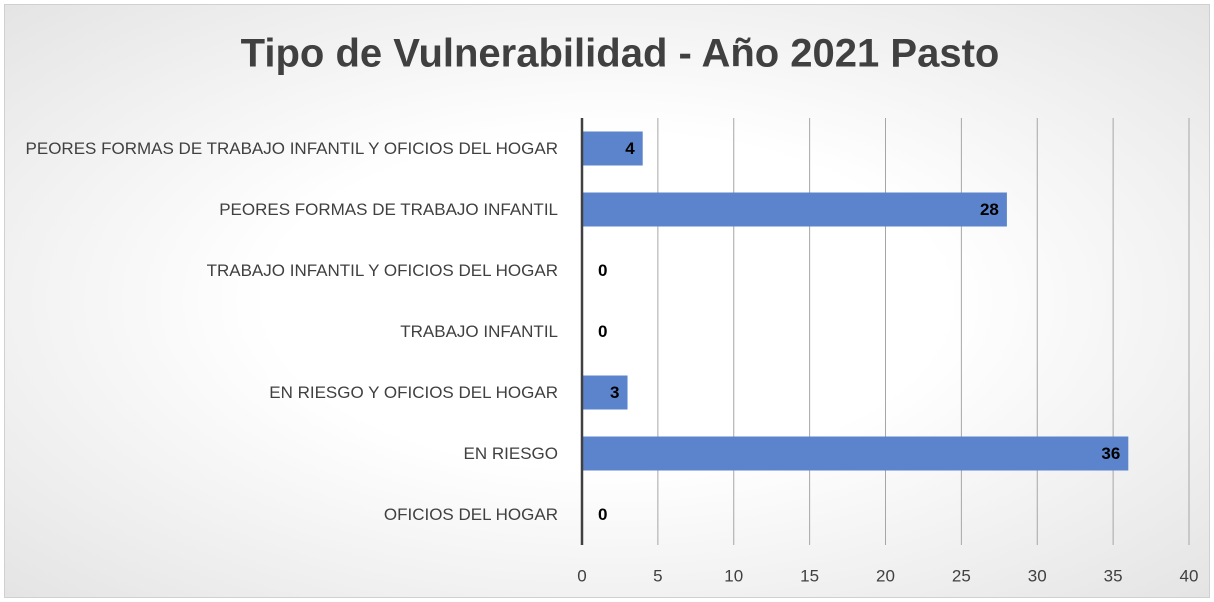 The image size is (1214, 602). Describe the element at coordinates (733, 575) in the screenshot. I see `x-tick-label: 10` at that location.